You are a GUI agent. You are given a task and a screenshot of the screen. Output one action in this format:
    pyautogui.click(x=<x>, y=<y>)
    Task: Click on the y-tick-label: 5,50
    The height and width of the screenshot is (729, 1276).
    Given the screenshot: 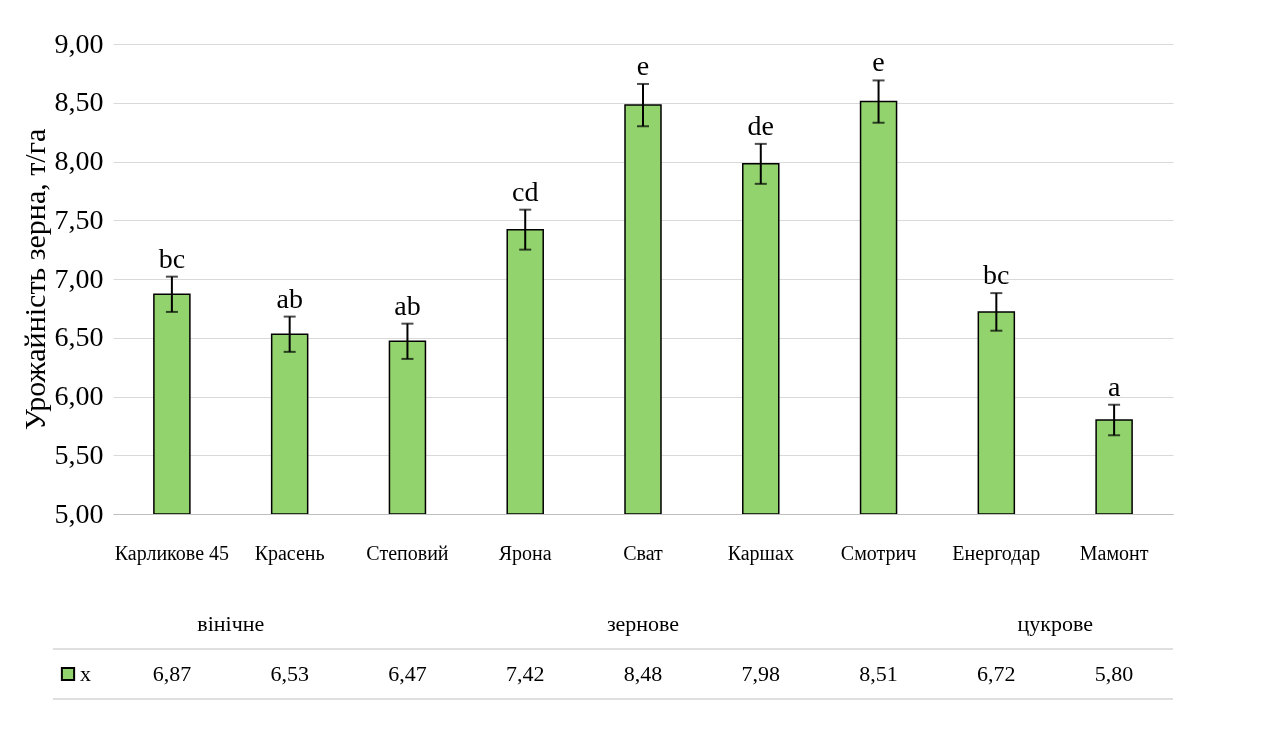 What is the action you would take?
    pyautogui.click(x=79, y=454)
    